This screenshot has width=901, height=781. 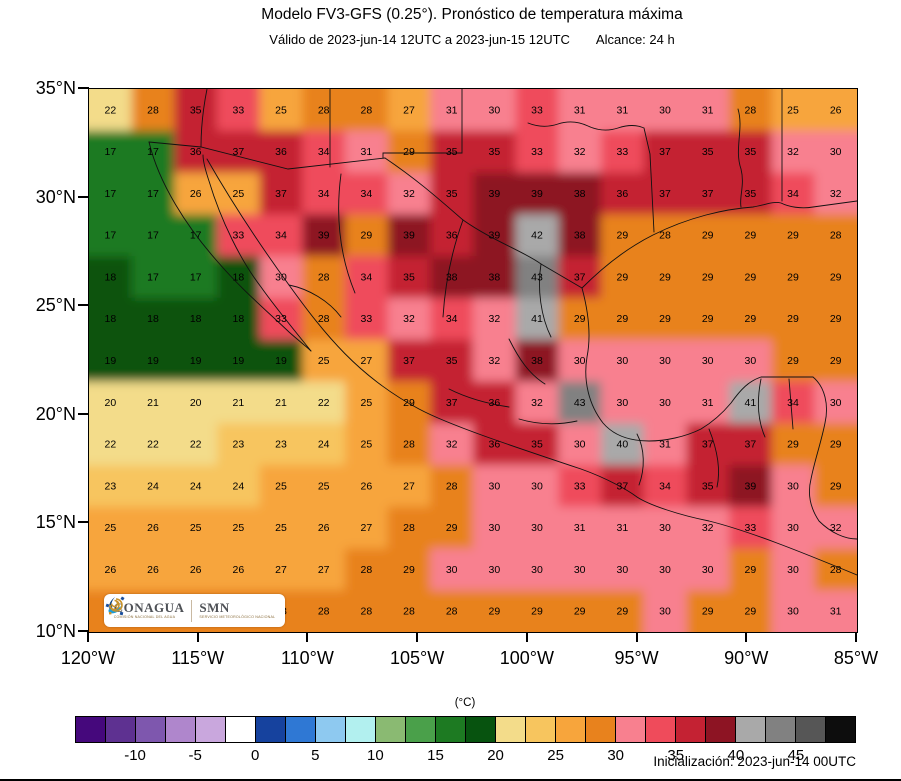 I want to click on colorbar-tick-label: 35, so click(x=676, y=755).